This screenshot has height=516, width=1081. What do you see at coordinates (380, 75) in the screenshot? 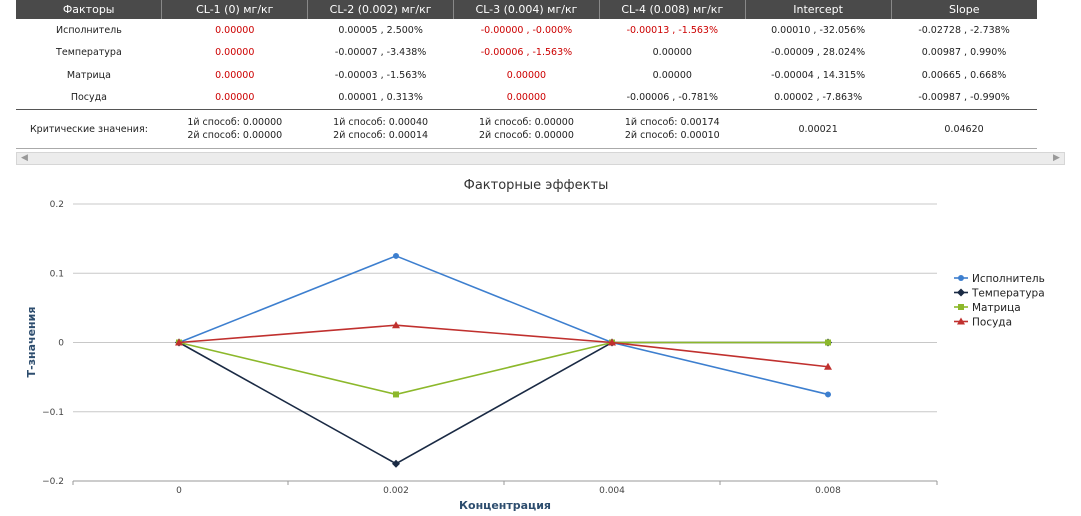
I see `value-cell: -0.00003 , -1.563%` at bounding box center [380, 75].